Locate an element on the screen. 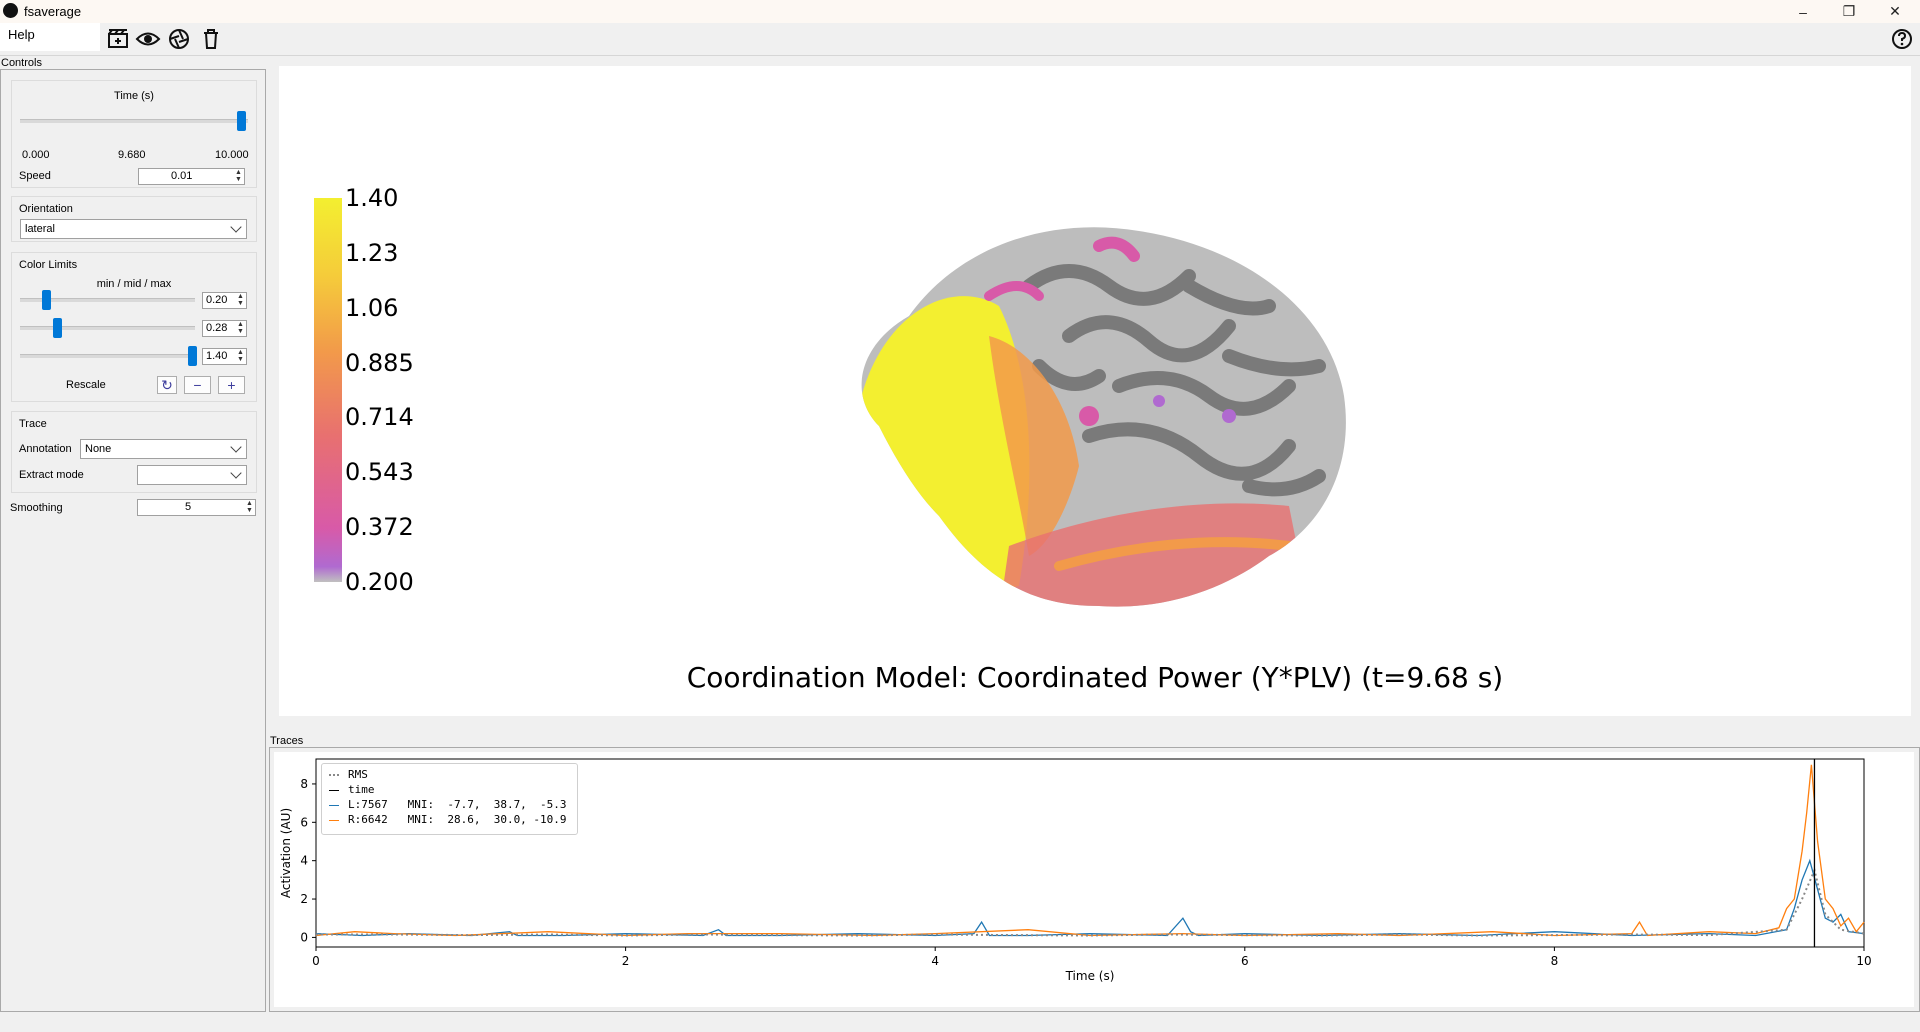 The image size is (1920, 1032). help-circle-icon is located at coordinates (1902, 39).